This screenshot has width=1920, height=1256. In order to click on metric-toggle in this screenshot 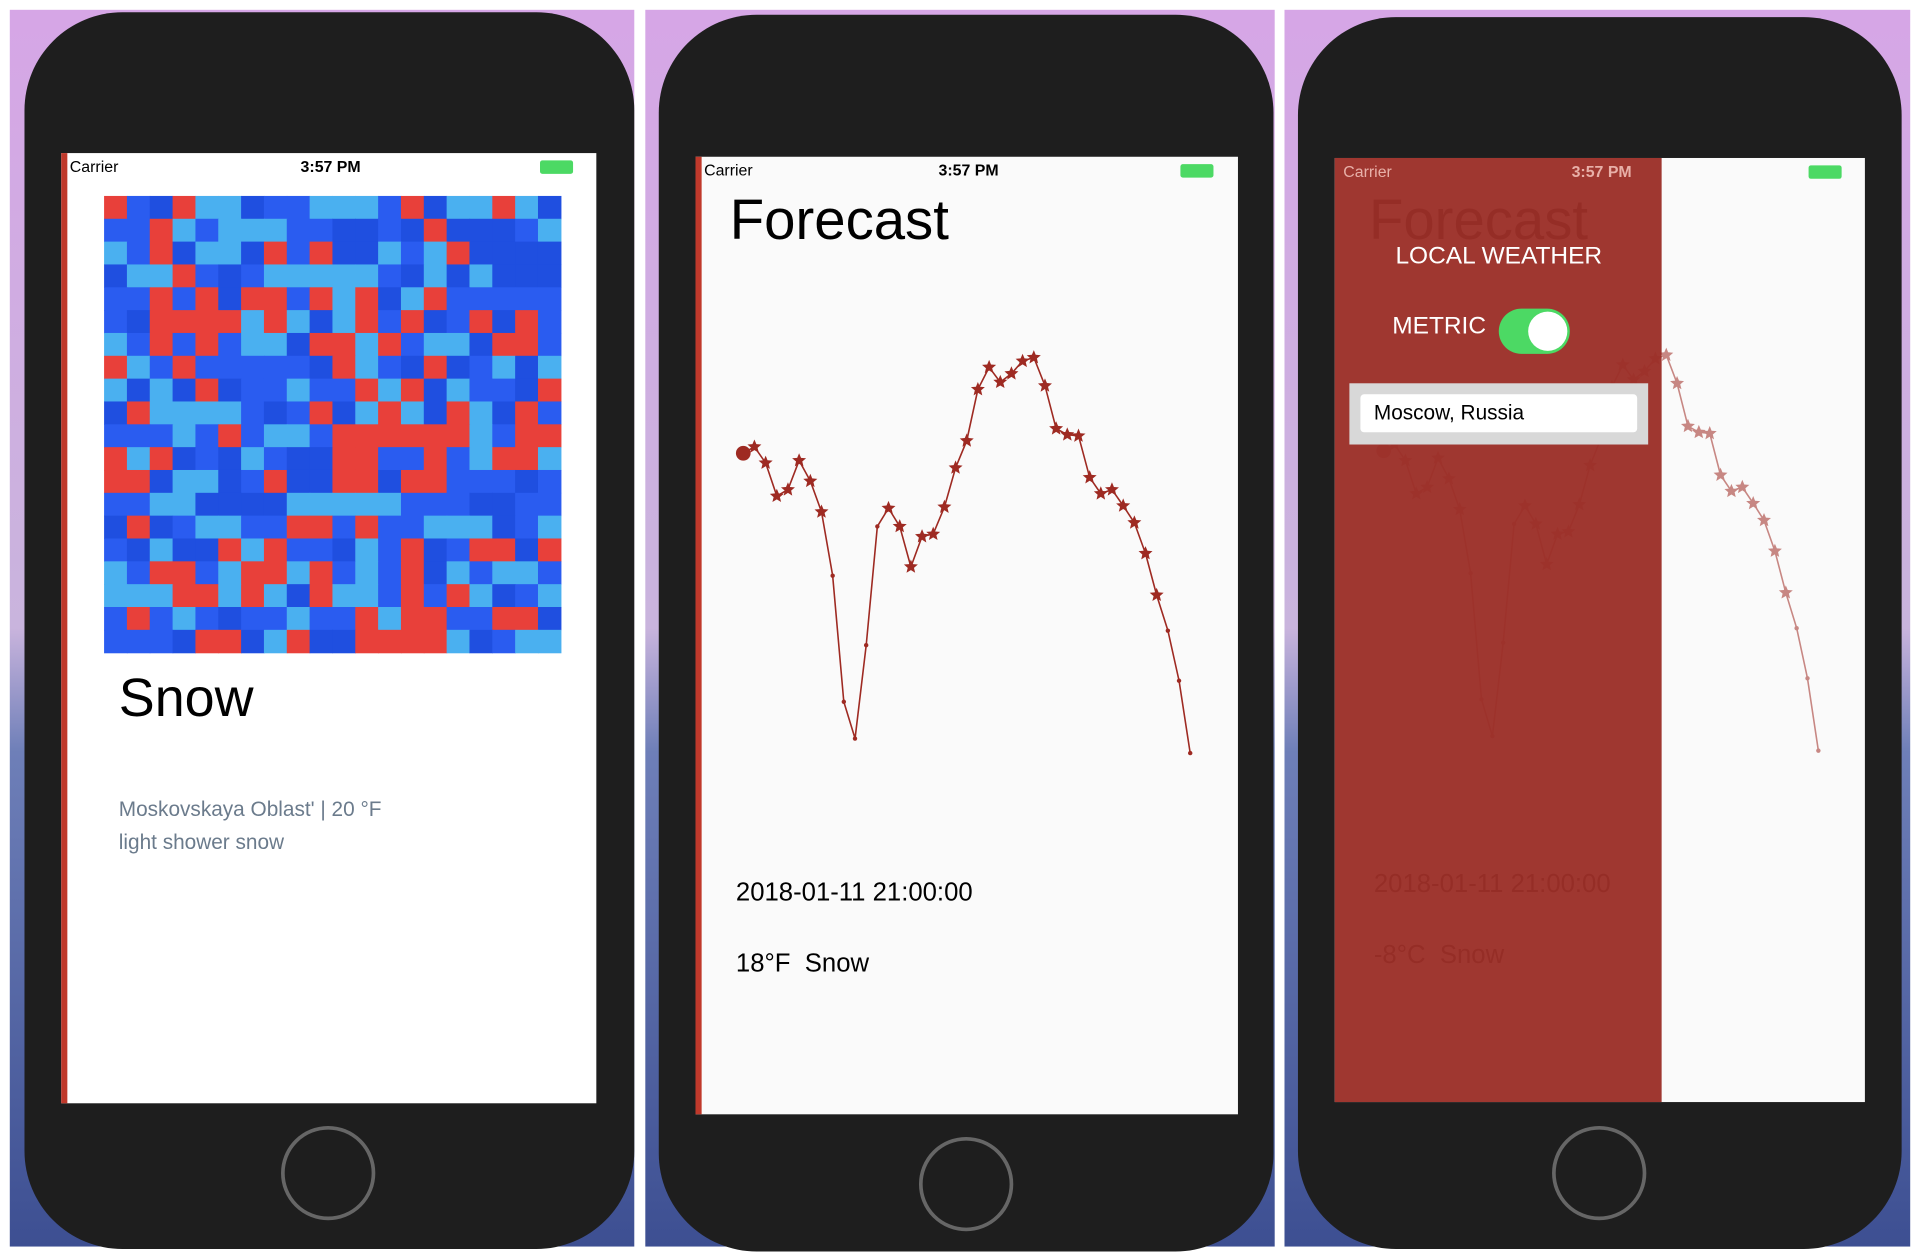, I will do `click(1534, 331)`.